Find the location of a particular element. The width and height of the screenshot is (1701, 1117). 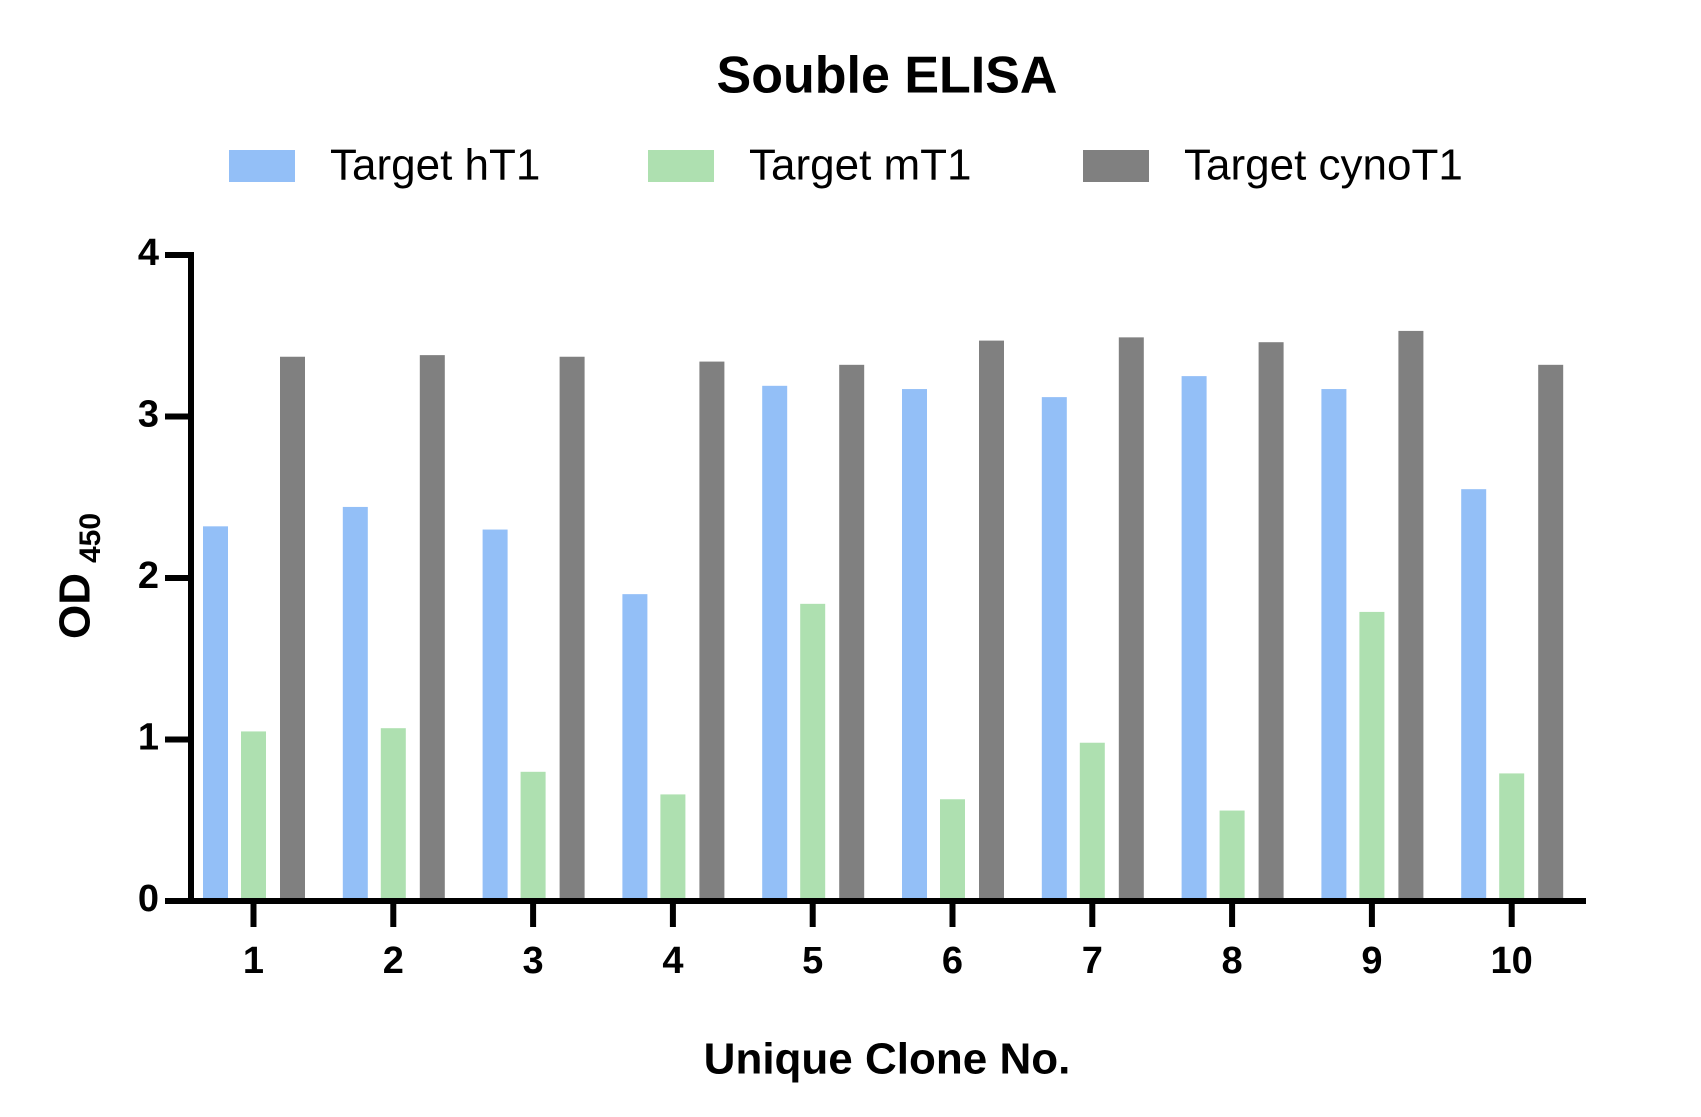

y-axis-label: OD is located at coordinates (75, 606).